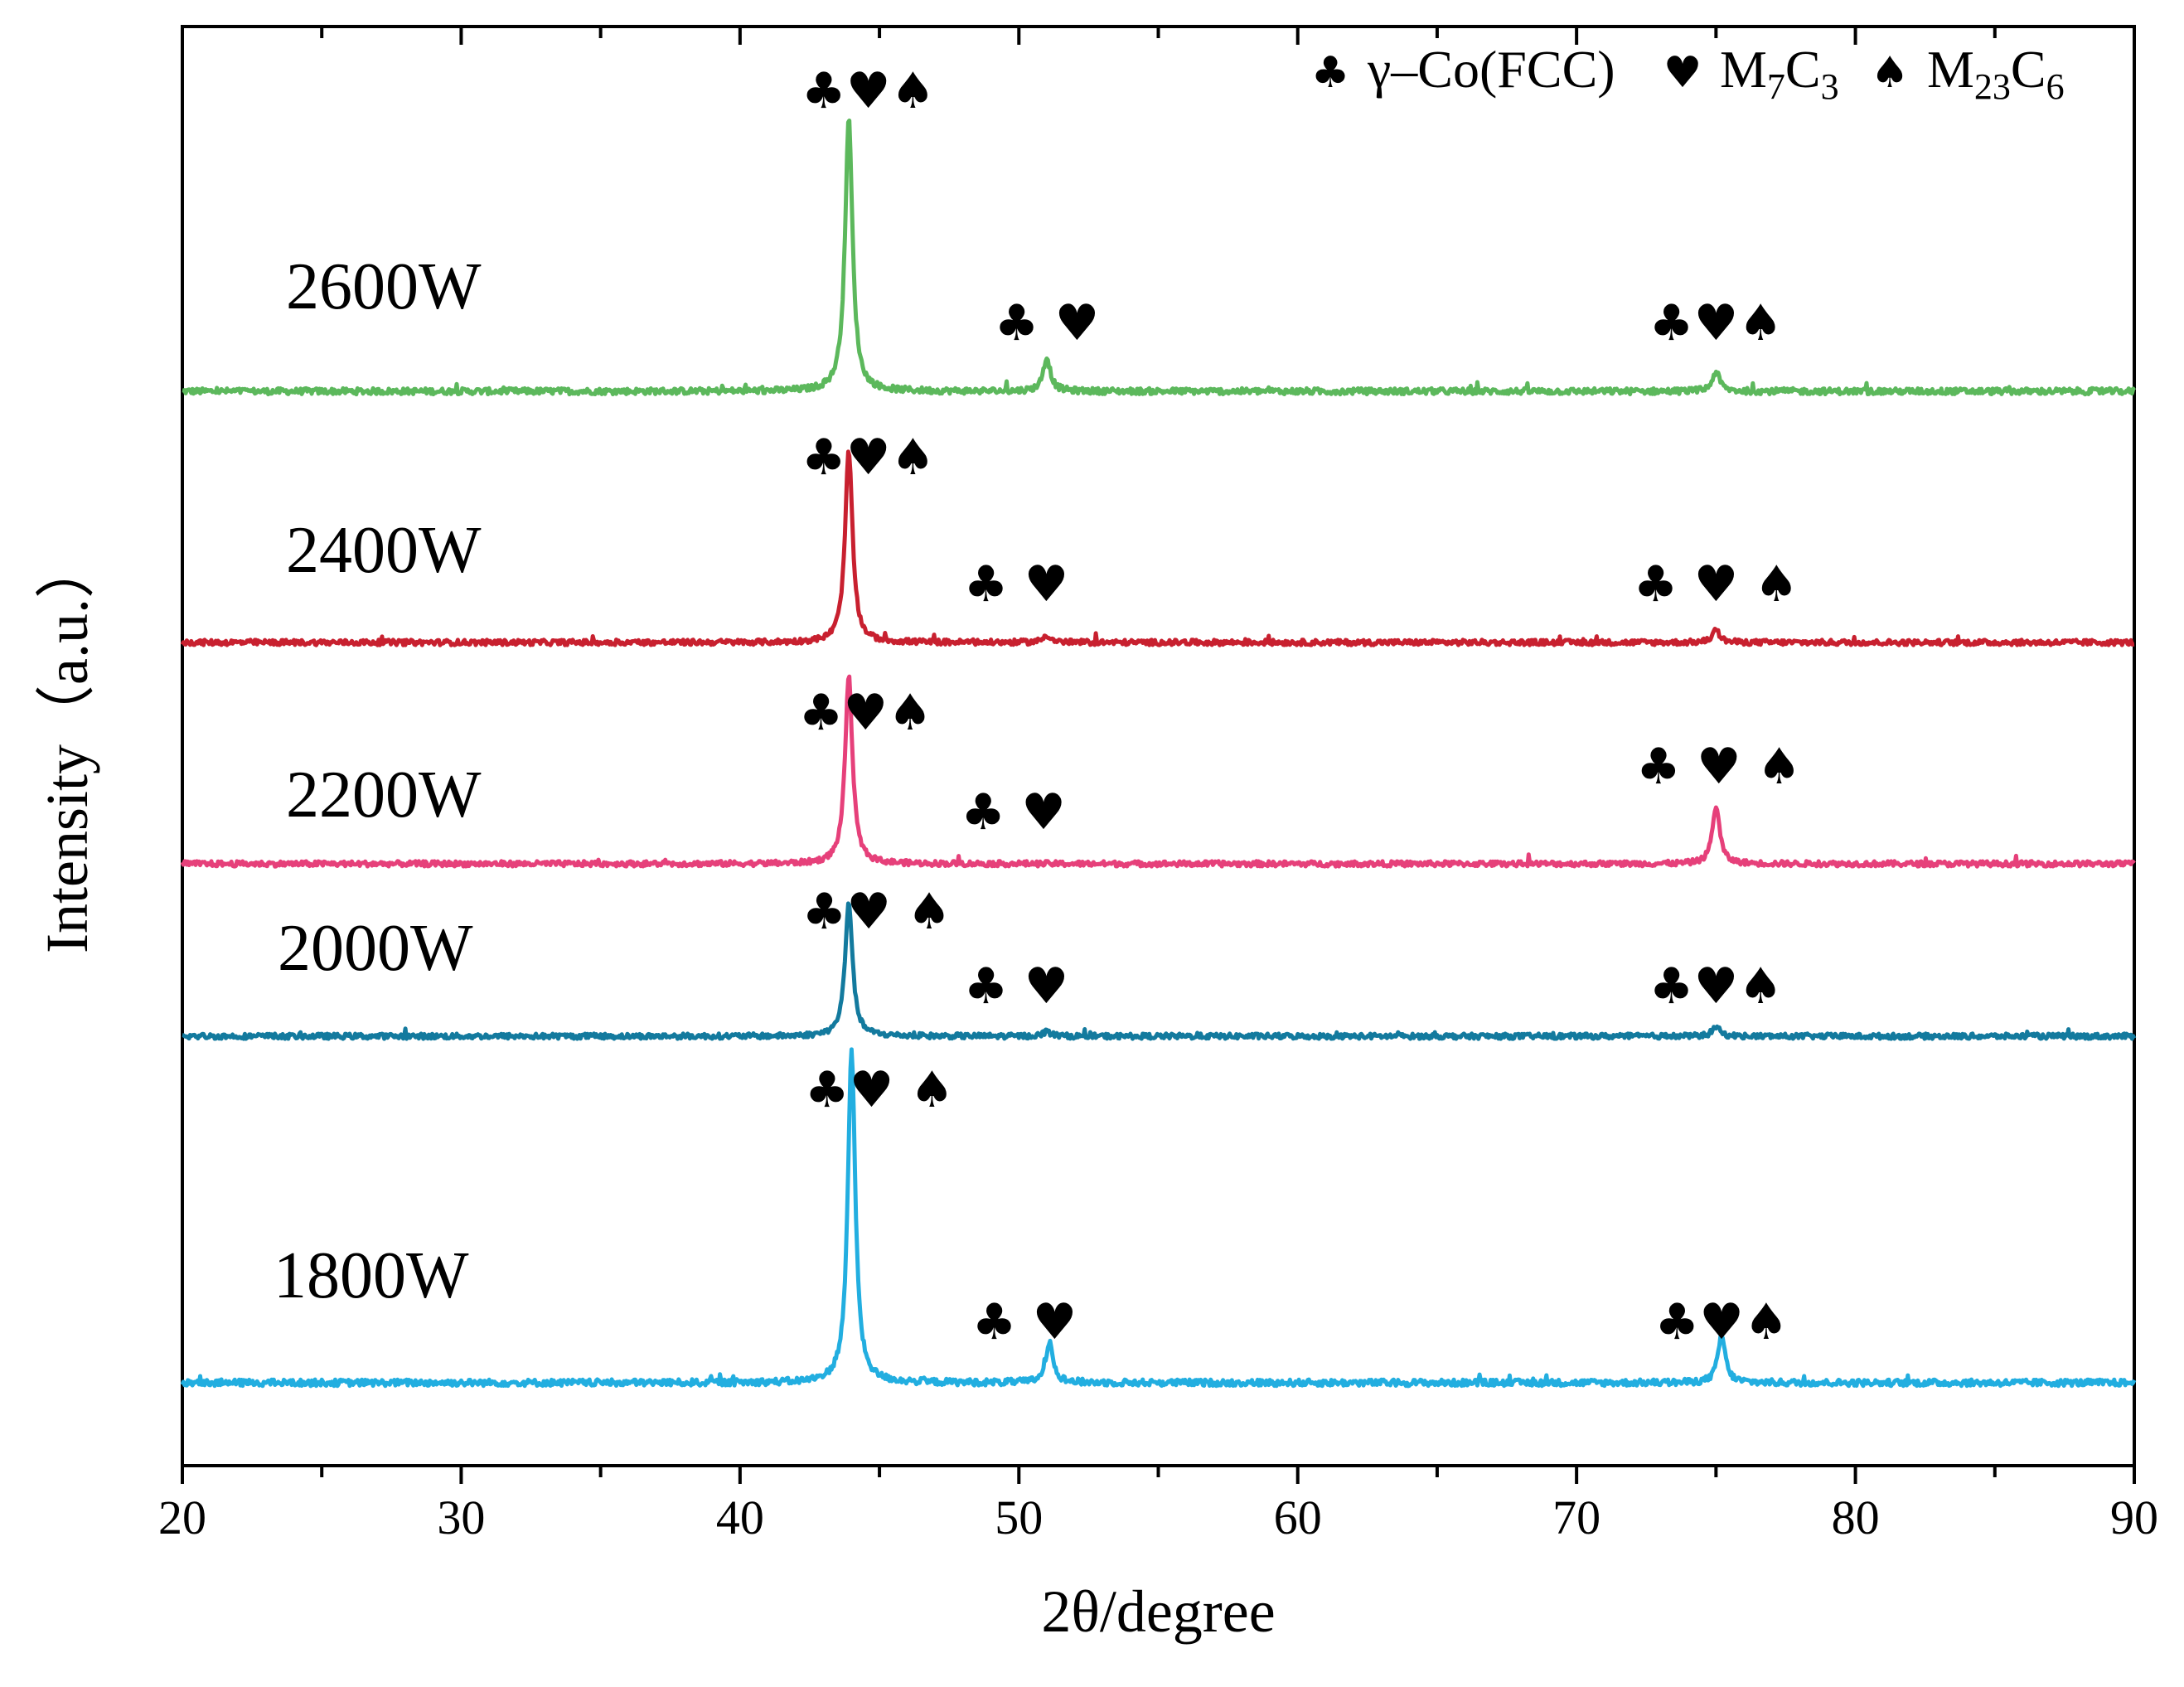 This screenshot has width=2184, height=1687. What do you see at coordinates (1576, 1517) in the screenshot?
I see `x-tick-label: 70` at bounding box center [1576, 1517].